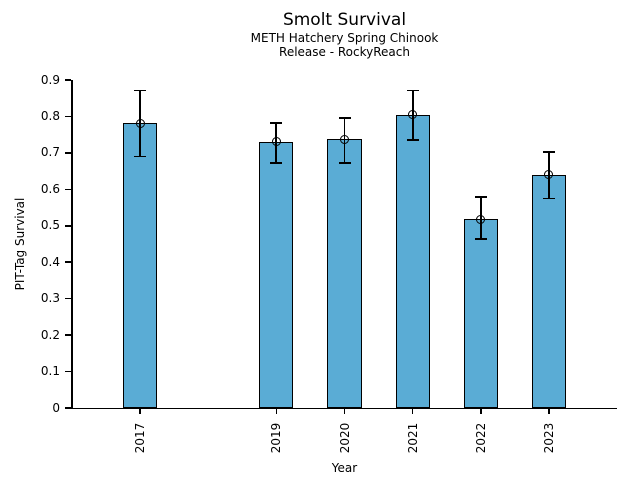 The height and width of the screenshot is (480, 640). Describe the element at coordinates (344, 438) in the screenshot. I see `x-tick-label: 2020` at that location.